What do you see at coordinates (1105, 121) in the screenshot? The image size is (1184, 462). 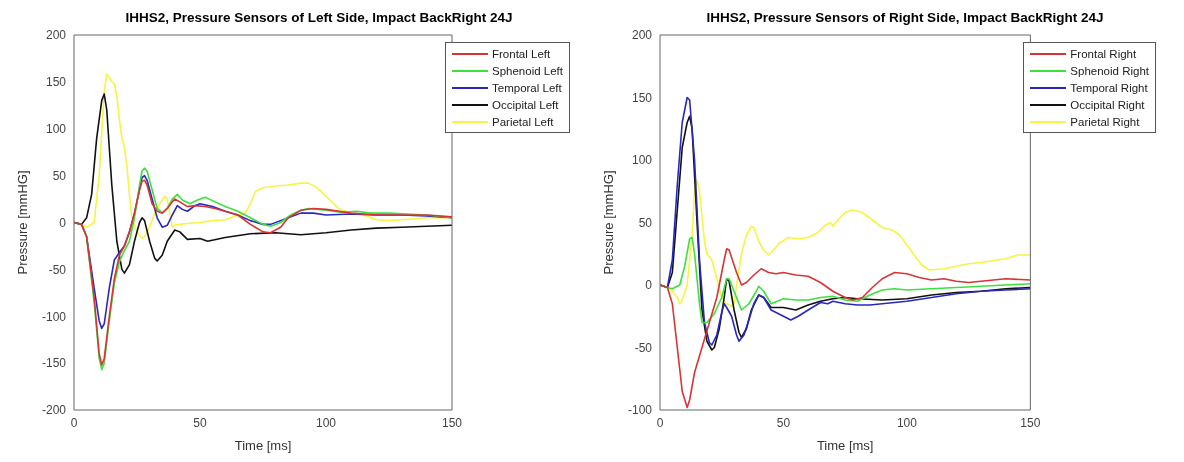 I see `legend-label: Parietal Right` at bounding box center [1105, 121].